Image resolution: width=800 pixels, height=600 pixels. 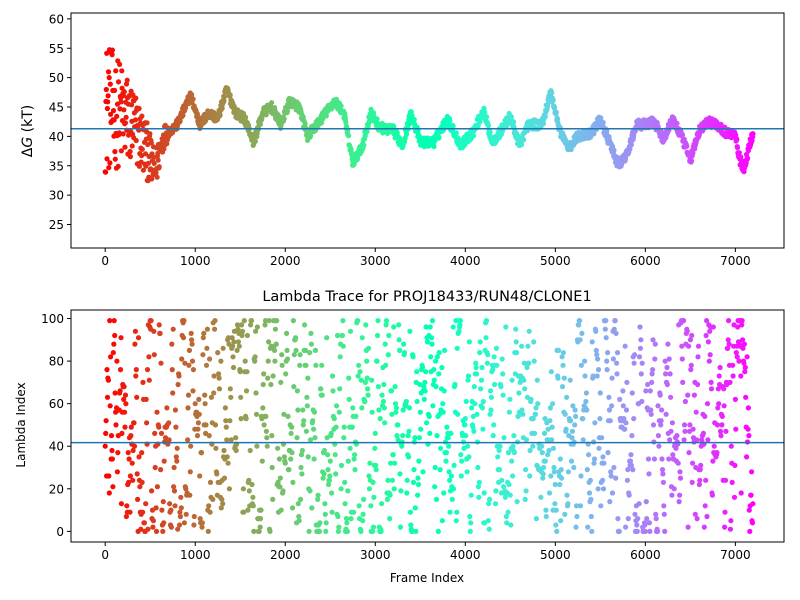 I want to click on lambda-x-tick-label: 7000, so click(x=735, y=555).